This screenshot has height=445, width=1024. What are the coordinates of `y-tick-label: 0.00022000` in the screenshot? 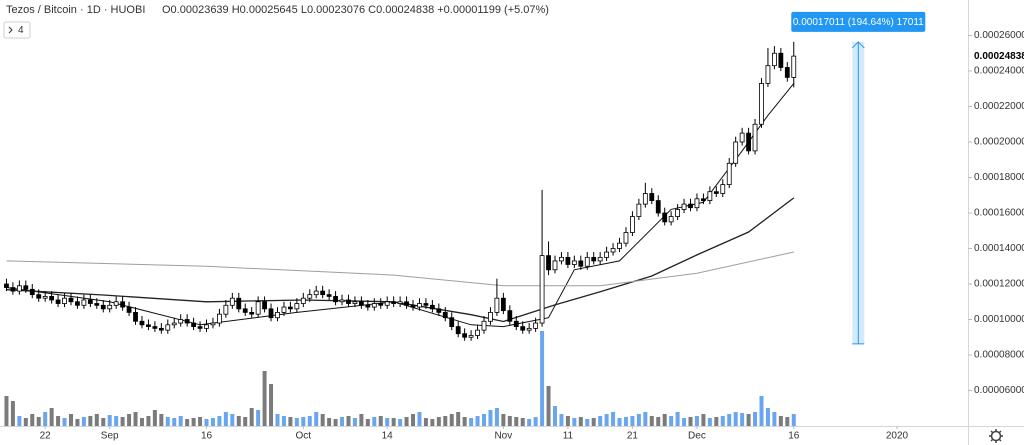 It's located at (999, 106).